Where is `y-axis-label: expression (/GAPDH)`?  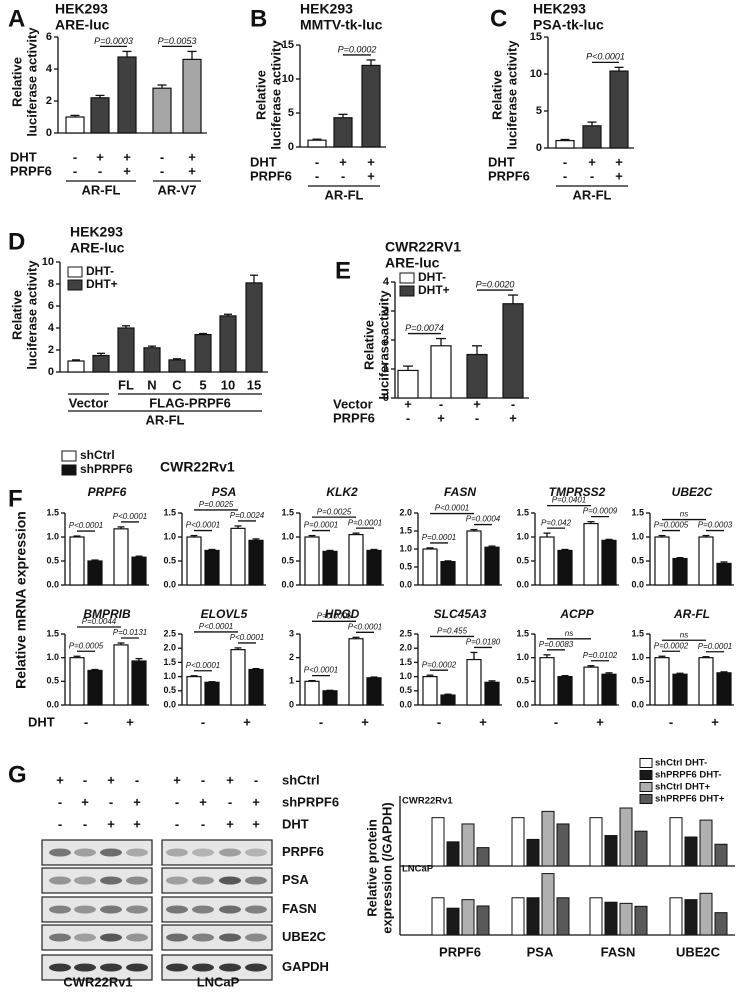 y-axis-label: expression (/GAPDH) is located at coordinates (386, 867).